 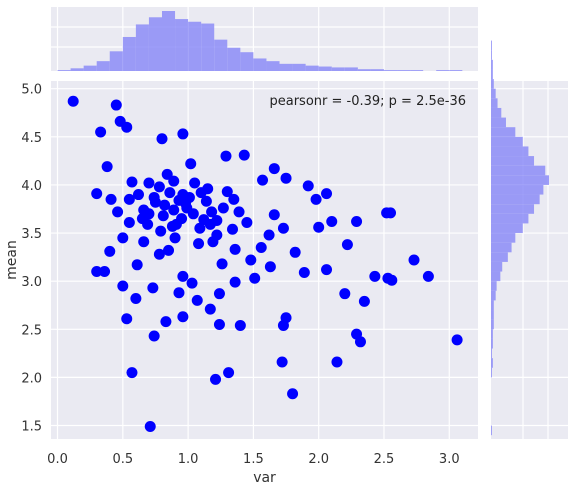 What do you see at coordinates (31, 330) in the screenshot?
I see `y-tick-label: 2.5` at bounding box center [31, 330].